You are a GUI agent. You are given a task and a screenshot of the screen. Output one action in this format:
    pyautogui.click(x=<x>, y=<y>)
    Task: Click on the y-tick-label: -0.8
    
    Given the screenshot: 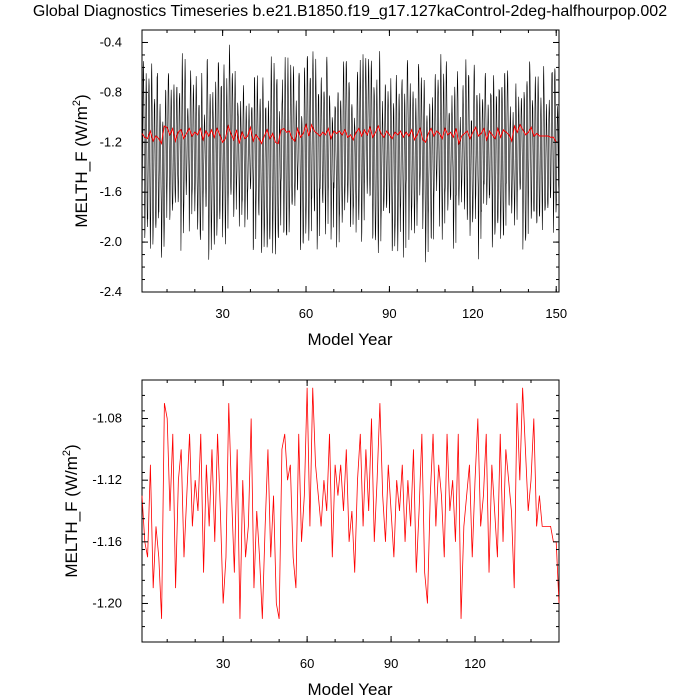 What is the action you would take?
    pyautogui.click(x=111, y=91)
    